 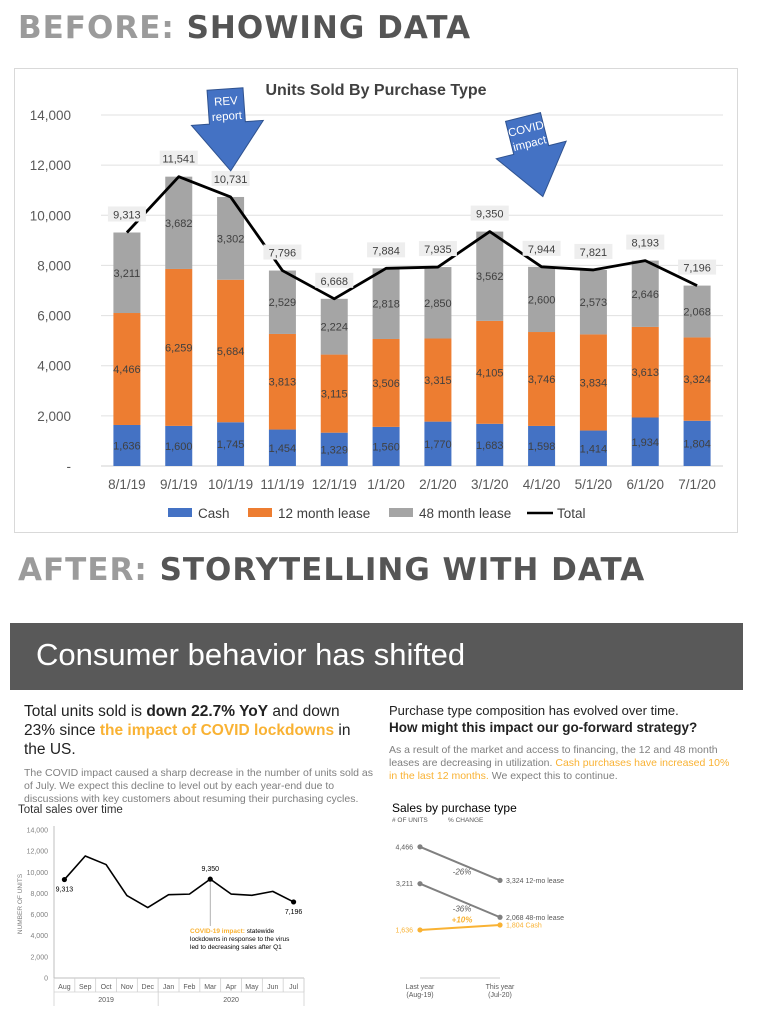 I want to click on chart2-y-tick: 12,000, so click(x=38, y=852).